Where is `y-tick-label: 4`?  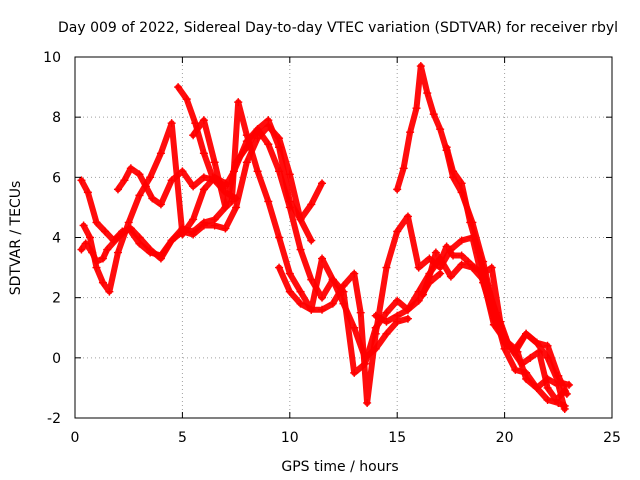 y-tick-label: 4 is located at coordinates (56, 239).